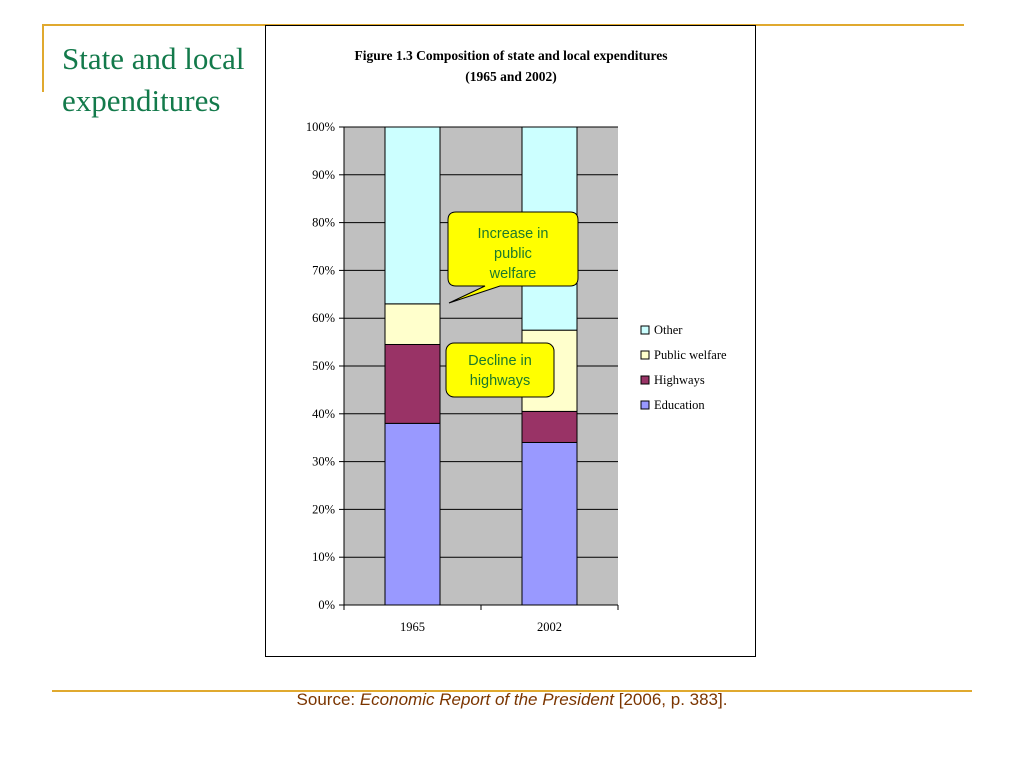  I want to click on bottom-rule, so click(512, 691).